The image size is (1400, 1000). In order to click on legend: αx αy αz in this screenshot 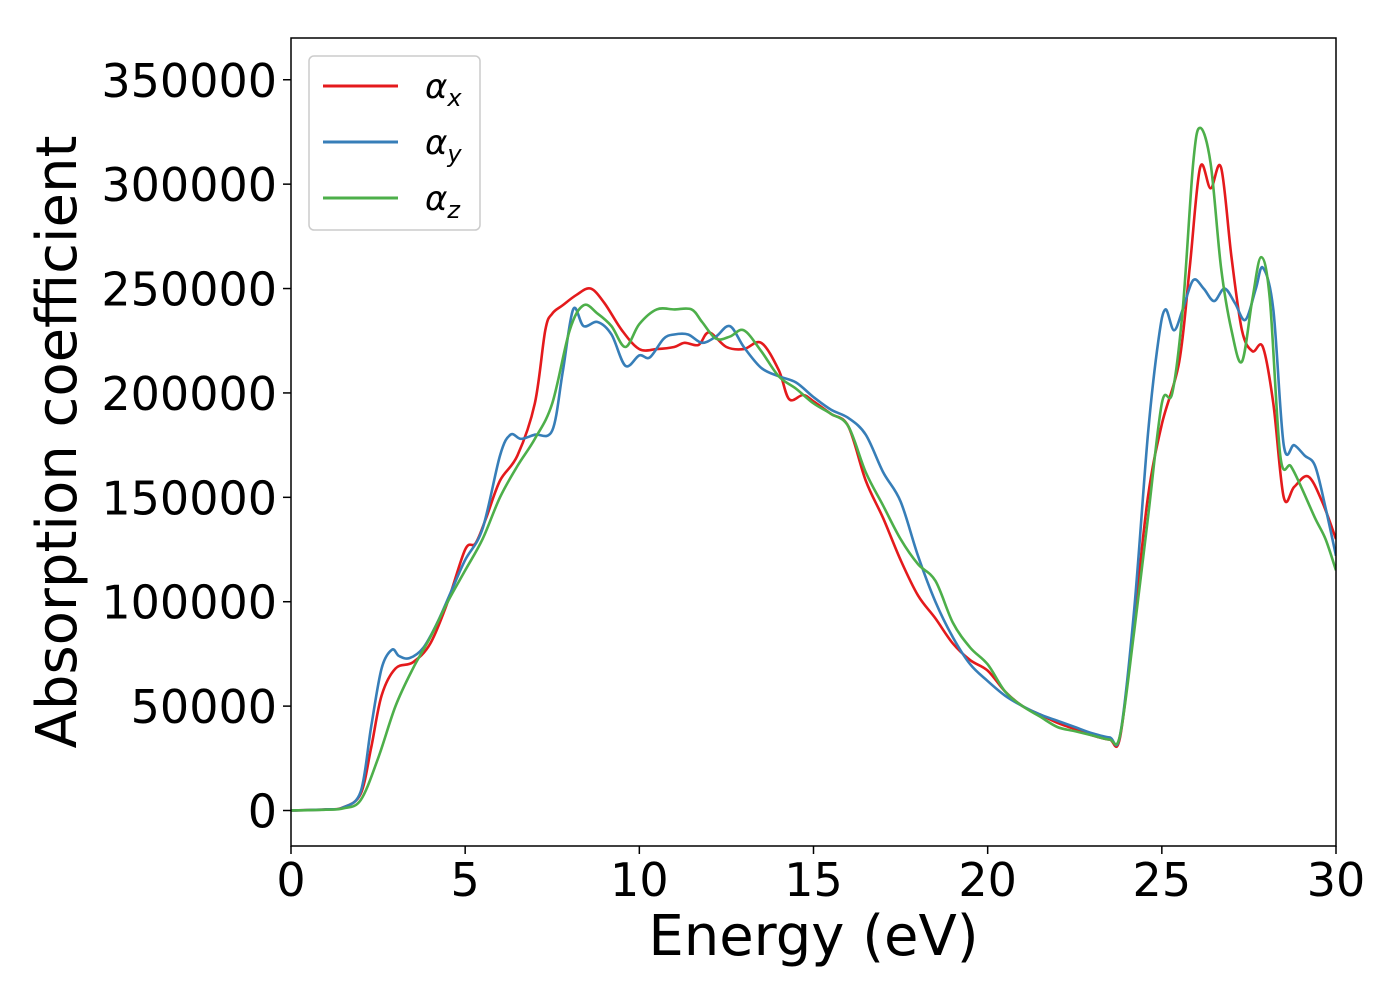, I will do `click(394, 143)`.